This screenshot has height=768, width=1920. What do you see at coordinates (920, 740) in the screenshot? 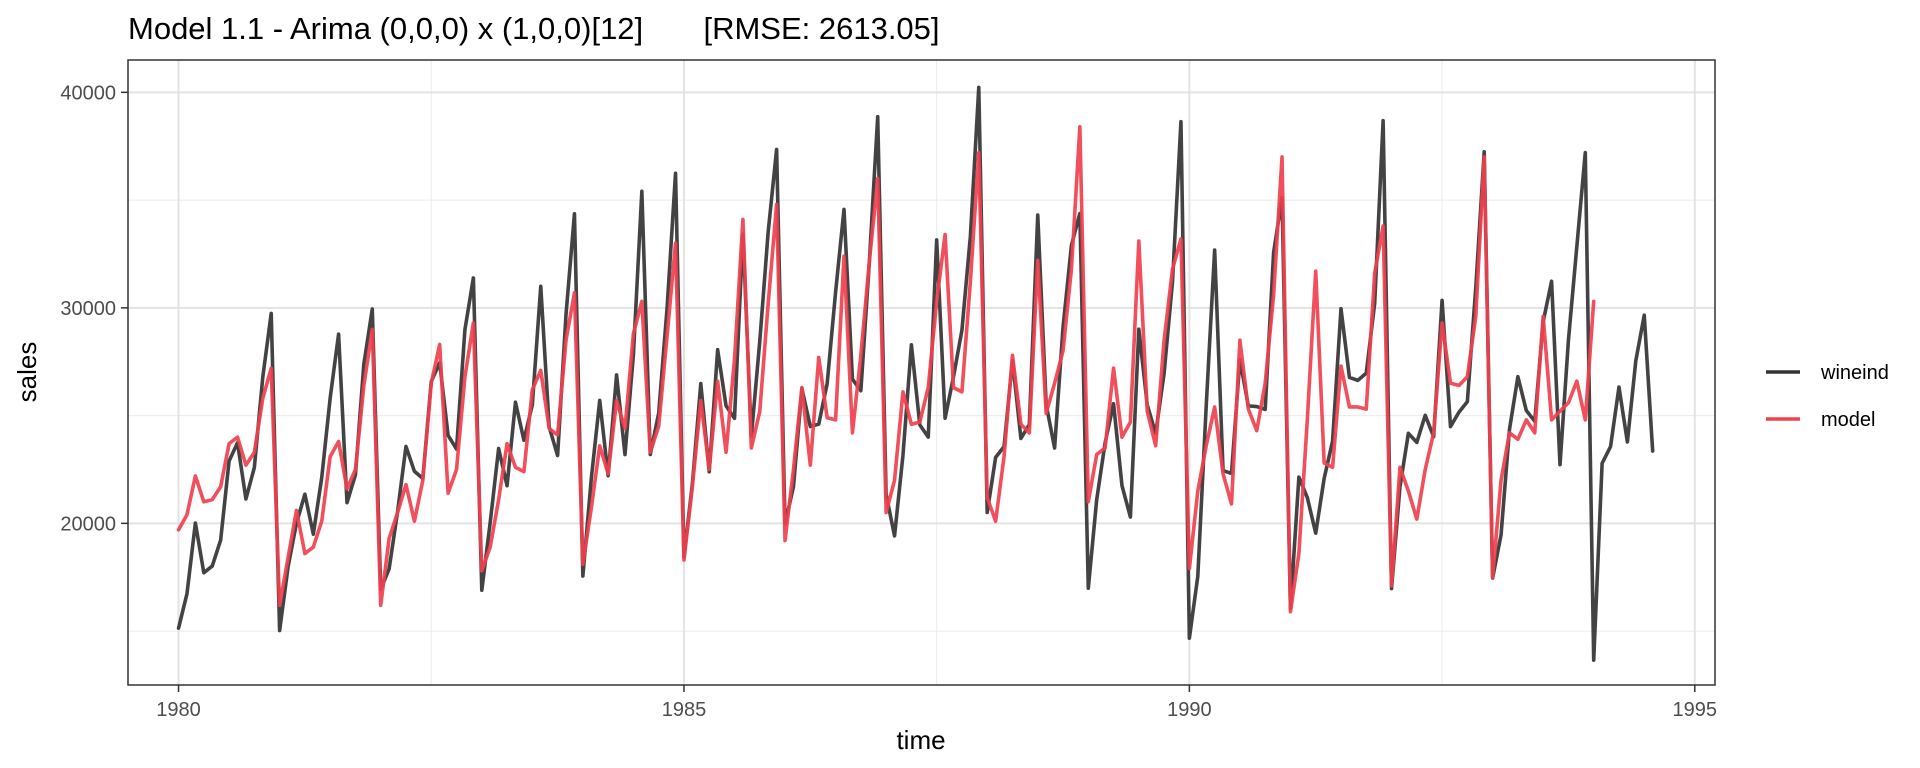
I see `x-axis-label: time` at bounding box center [920, 740].